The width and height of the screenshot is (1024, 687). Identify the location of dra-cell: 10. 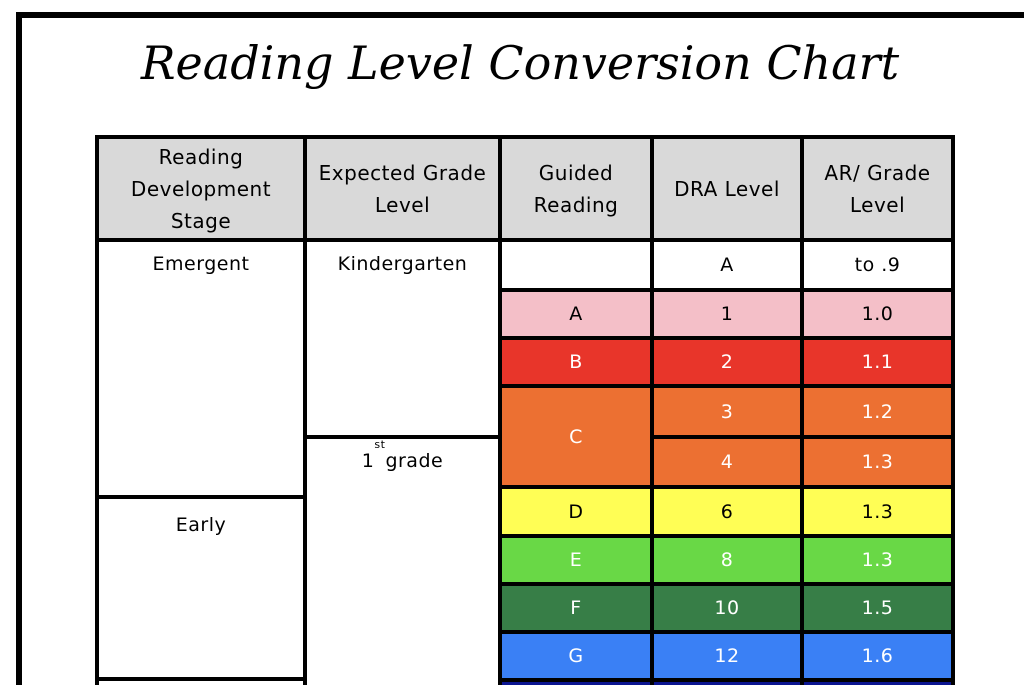
(727, 608).